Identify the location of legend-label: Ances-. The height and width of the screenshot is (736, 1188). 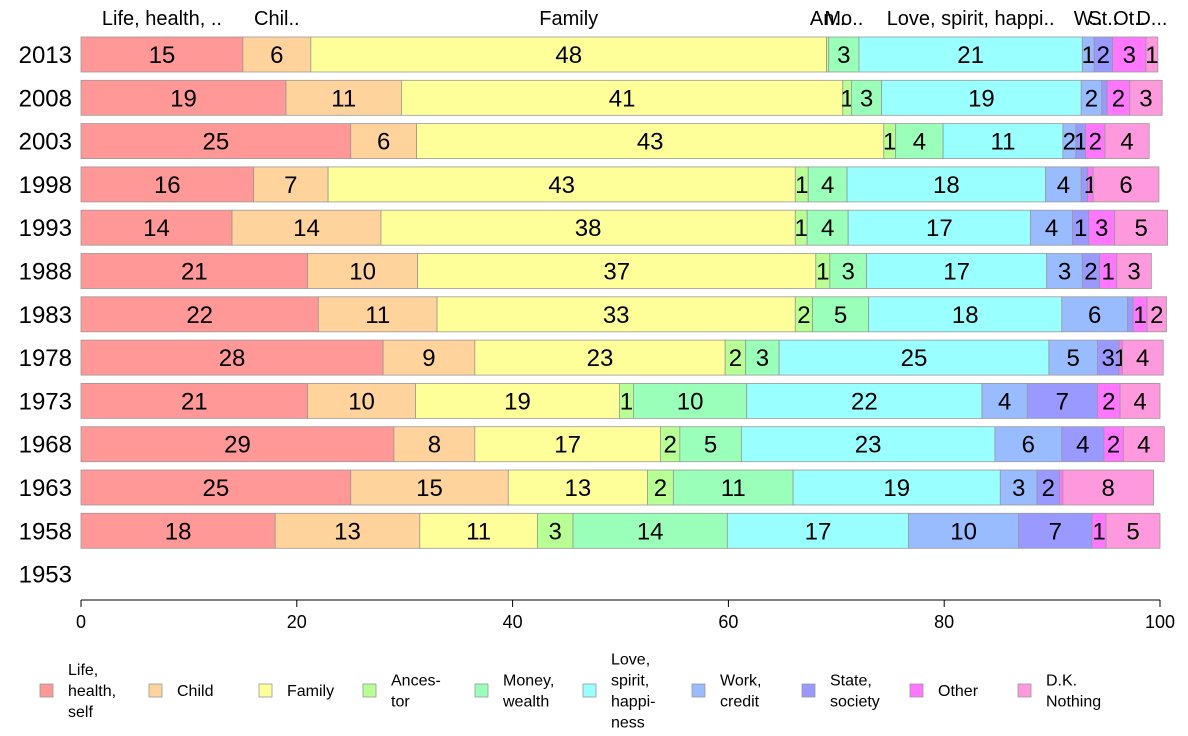
(416, 681).